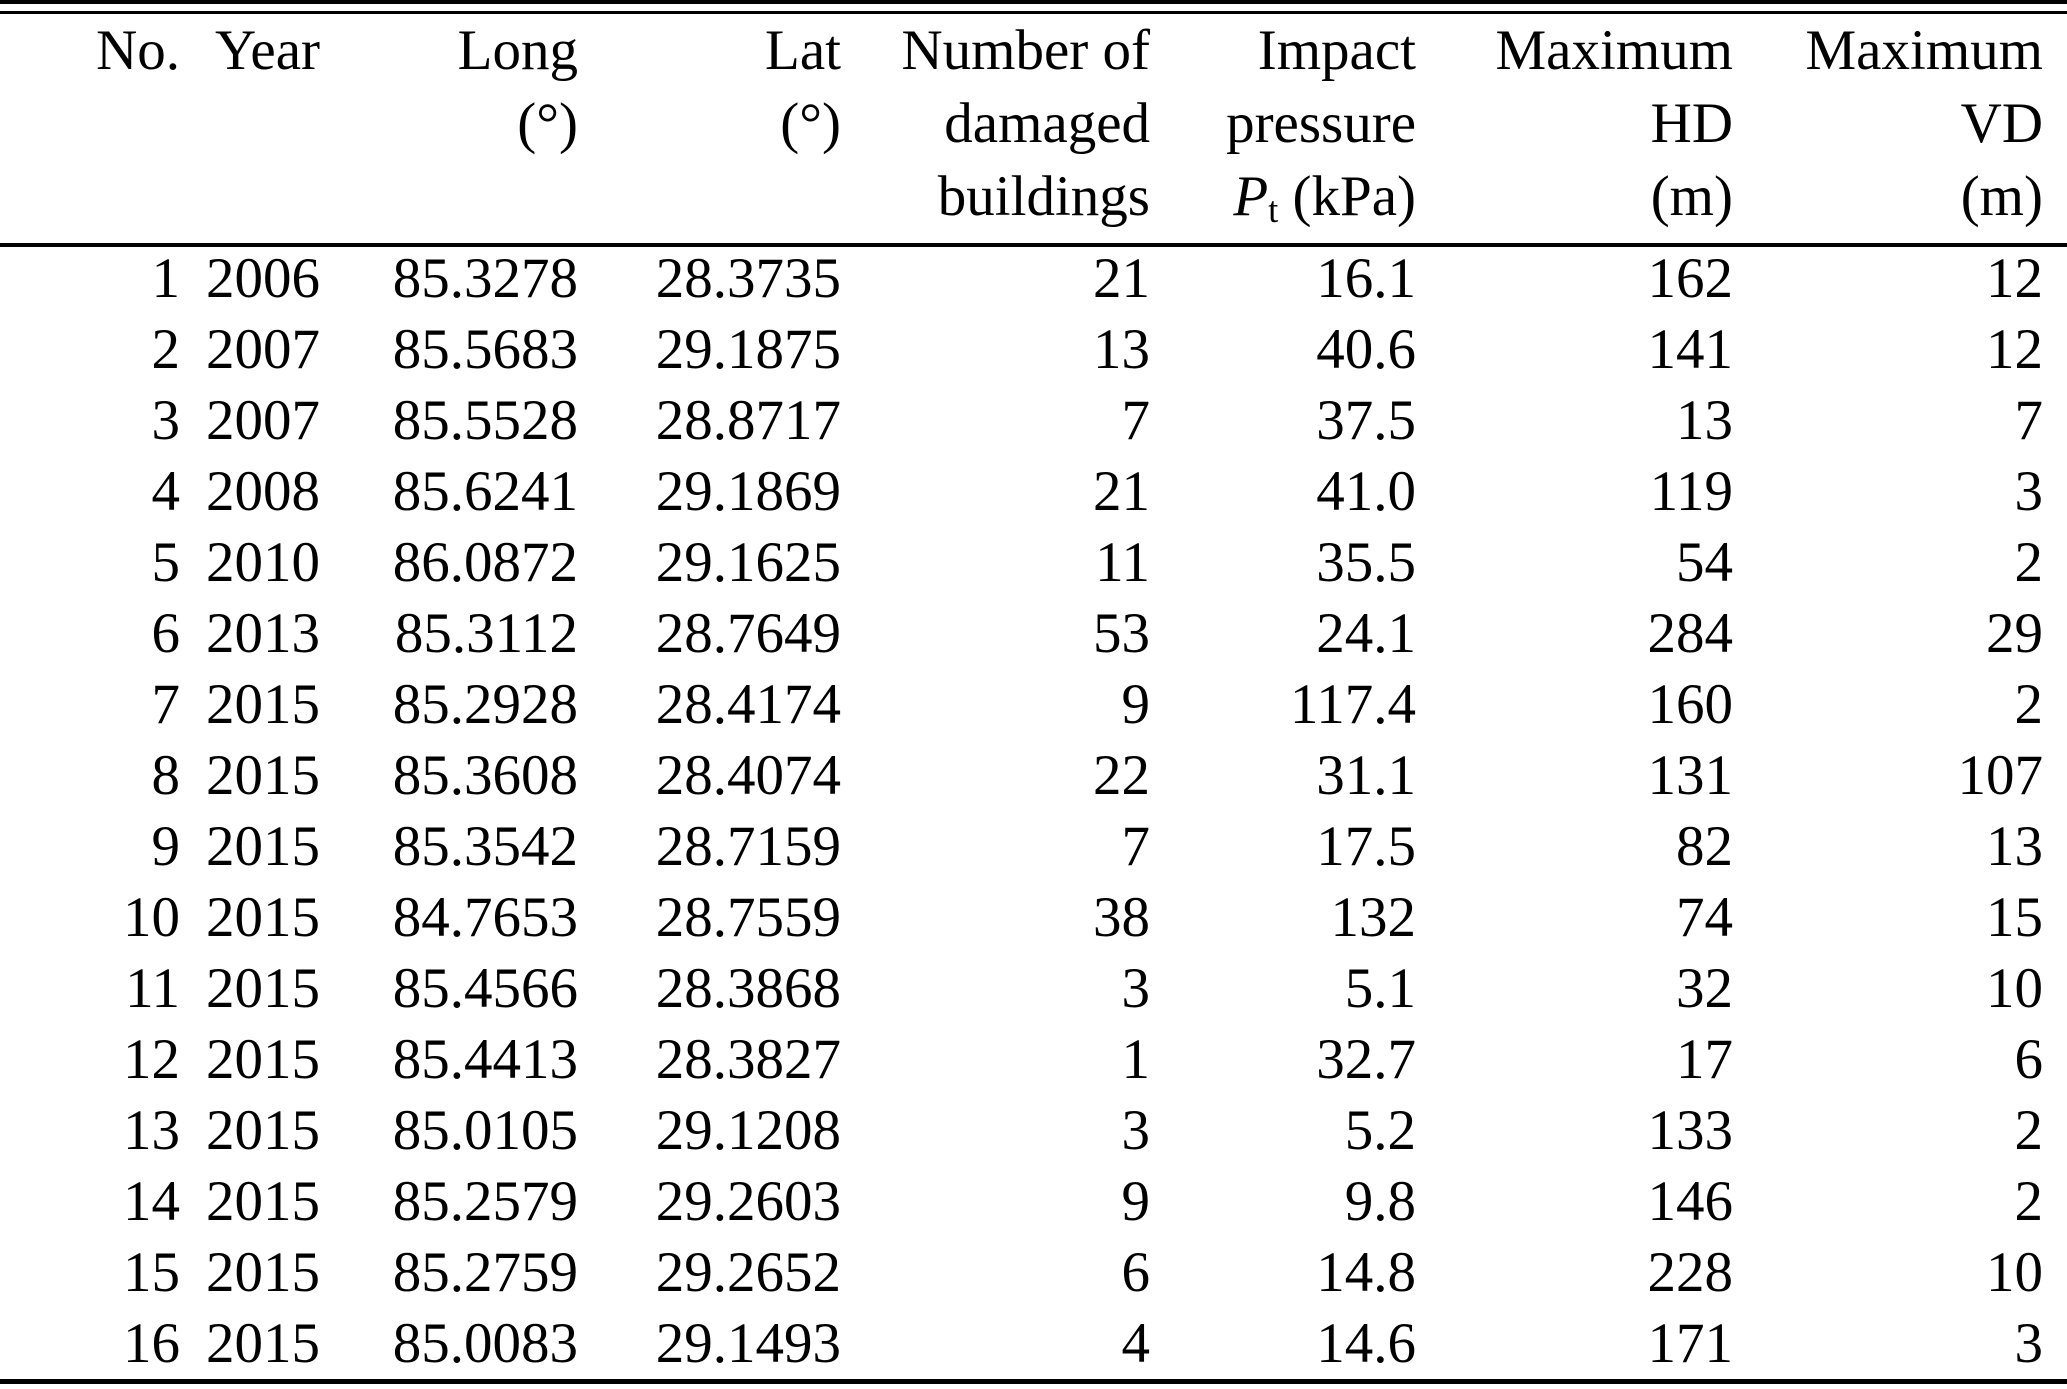  I want to click on cell-year: 2008, so click(263, 491).